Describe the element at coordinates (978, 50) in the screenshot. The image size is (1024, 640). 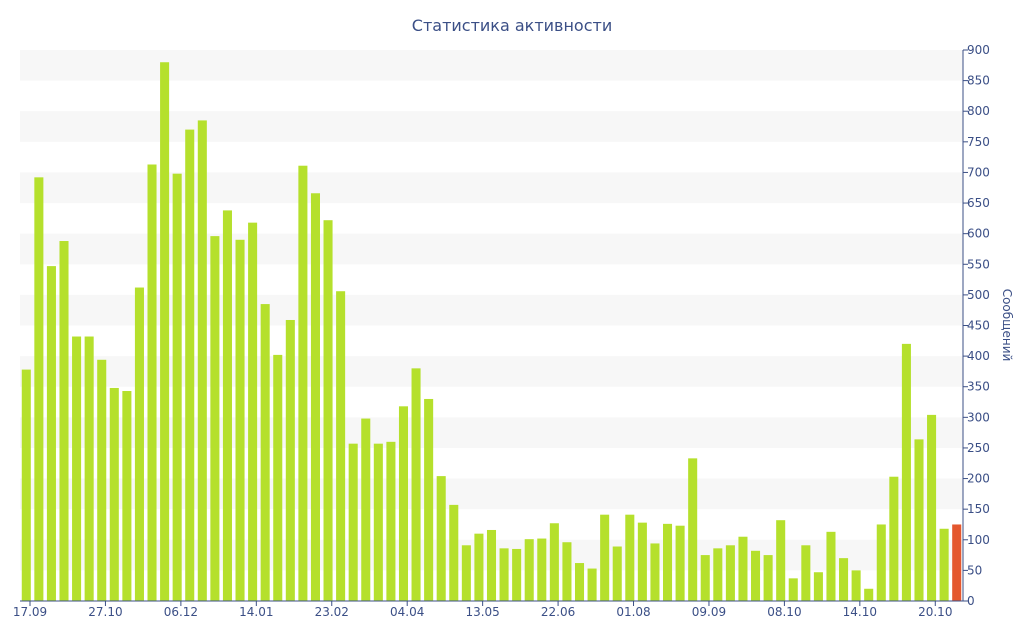
I see `y-tick-label: 900` at that location.